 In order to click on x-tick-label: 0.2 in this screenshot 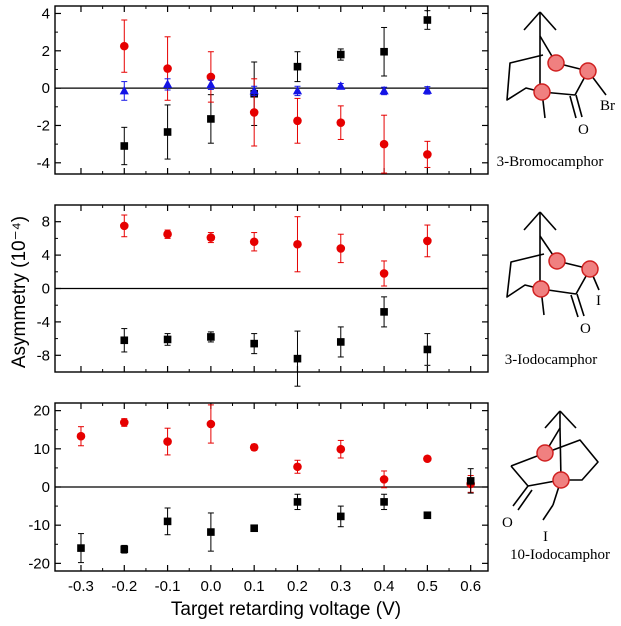, I will do `click(297, 586)`.